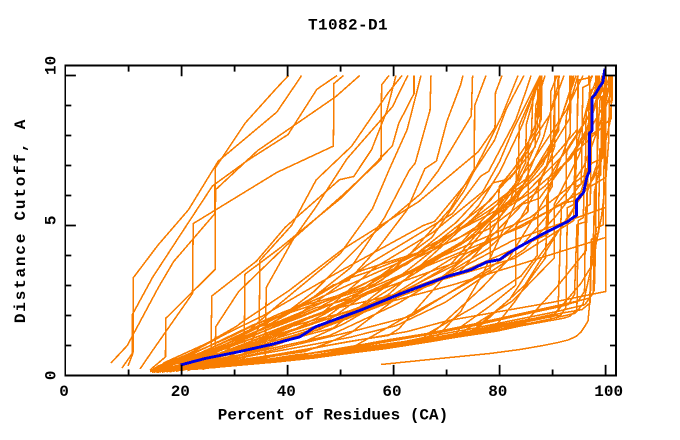 This screenshot has height=440, width=680. What do you see at coordinates (608, 392) in the screenshot?
I see `svg-text: 100` at bounding box center [608, 392].